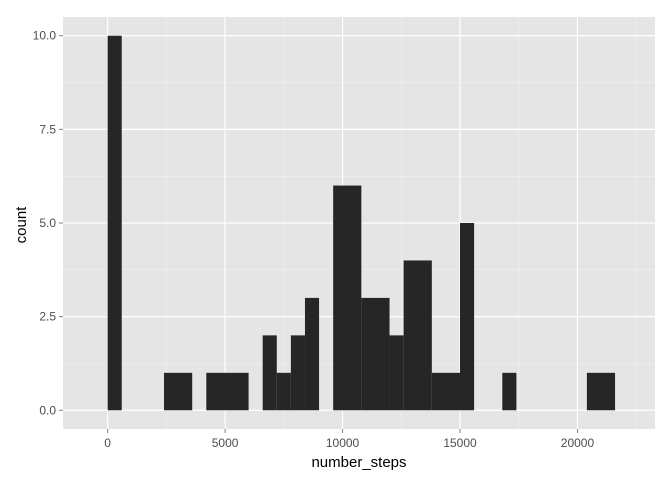 The width and height of the screenshot is (672, 480). Describe the element at coordinates (460, 443) in the screenshot. I see `x-tick-label: 15000` at that location.